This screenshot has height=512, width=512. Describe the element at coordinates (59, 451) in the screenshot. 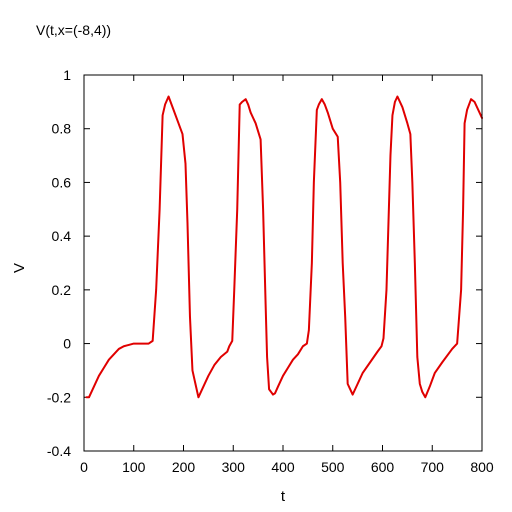

I see `y-tick-label: -0.4` at that location.